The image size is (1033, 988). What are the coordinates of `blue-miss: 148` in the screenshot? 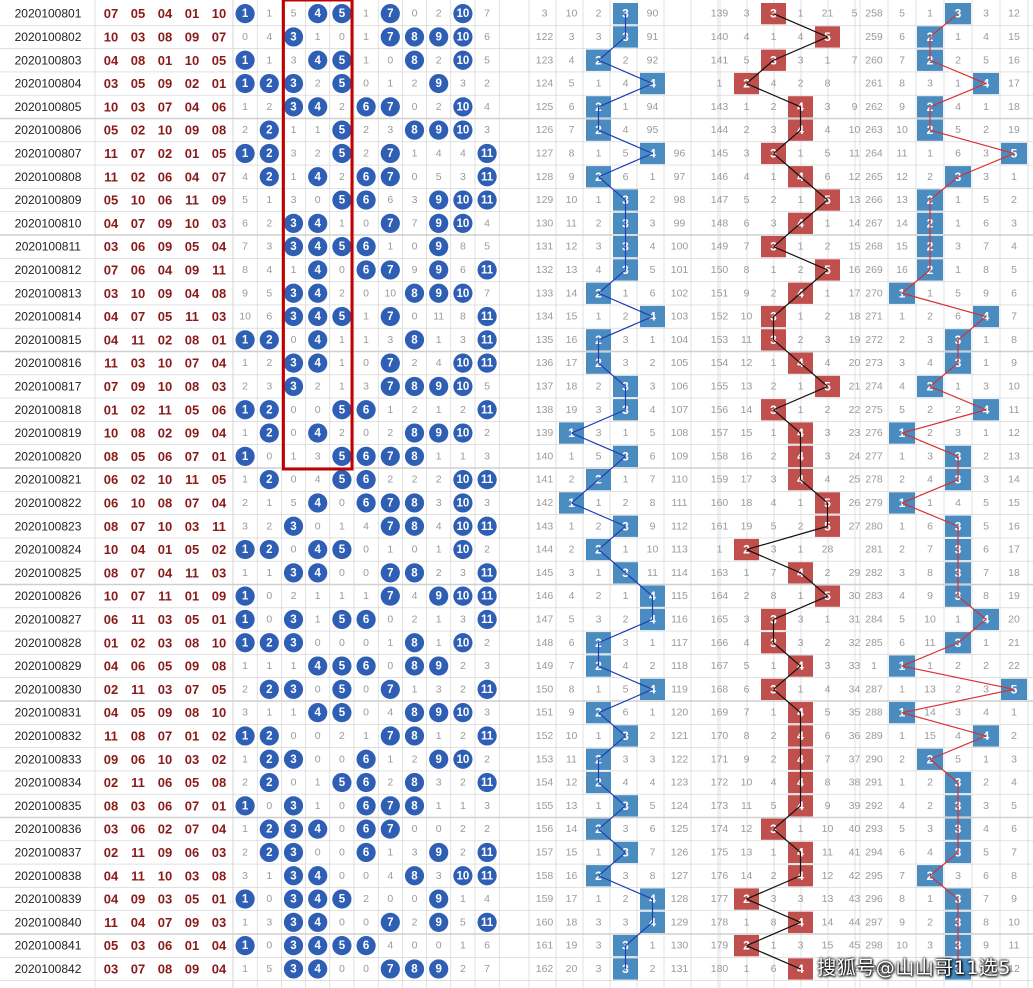 It's located at (545, 643).